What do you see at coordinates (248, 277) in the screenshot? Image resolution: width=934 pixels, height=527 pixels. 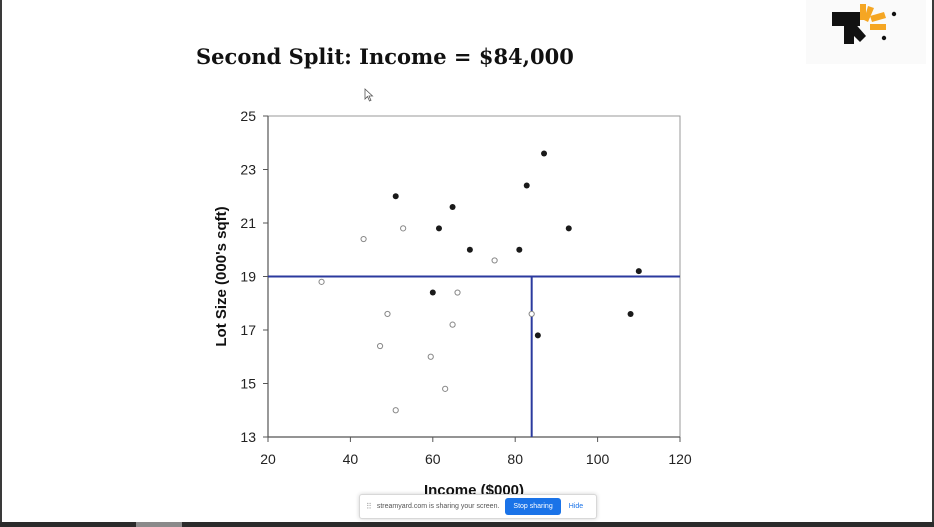 I see `y-tick-label: 19` at bounding box center [248, 277].